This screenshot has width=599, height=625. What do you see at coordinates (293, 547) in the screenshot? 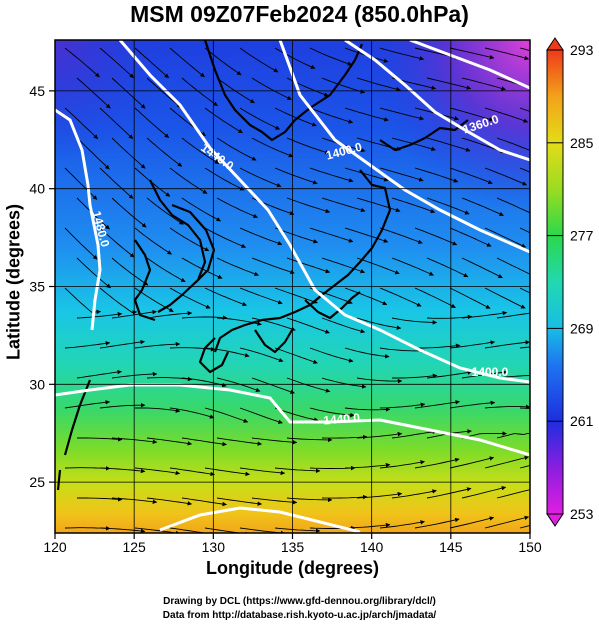
I see `x-tick-label: 135` at bounding box center [293, 547].